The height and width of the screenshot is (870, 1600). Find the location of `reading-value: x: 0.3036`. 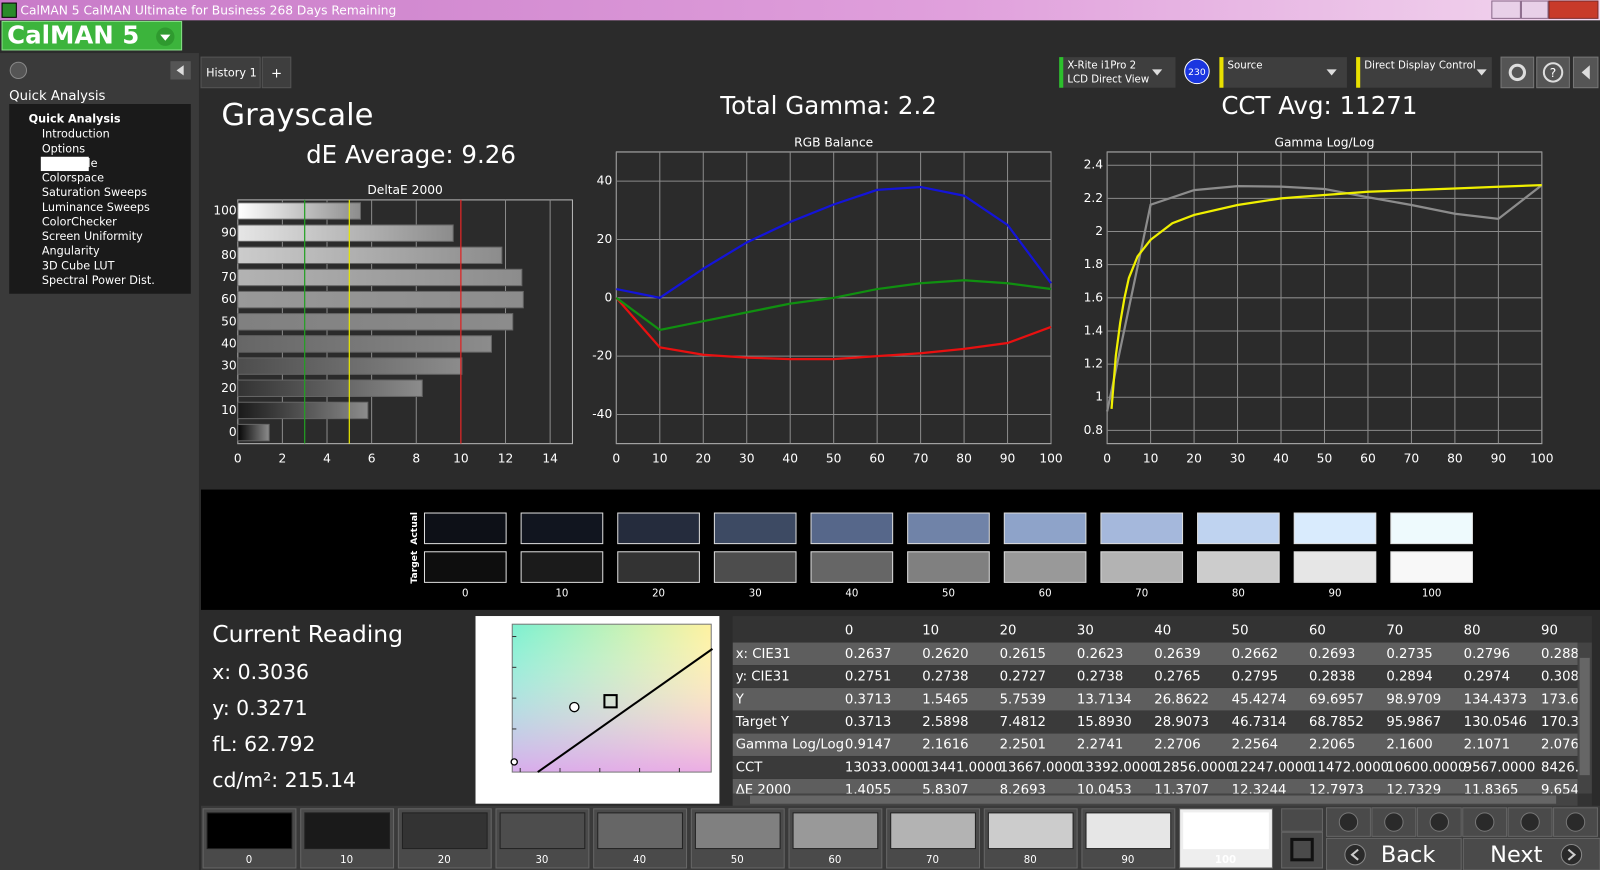

reading-value: x: 0.3036 is located at coordinates (260, 672).